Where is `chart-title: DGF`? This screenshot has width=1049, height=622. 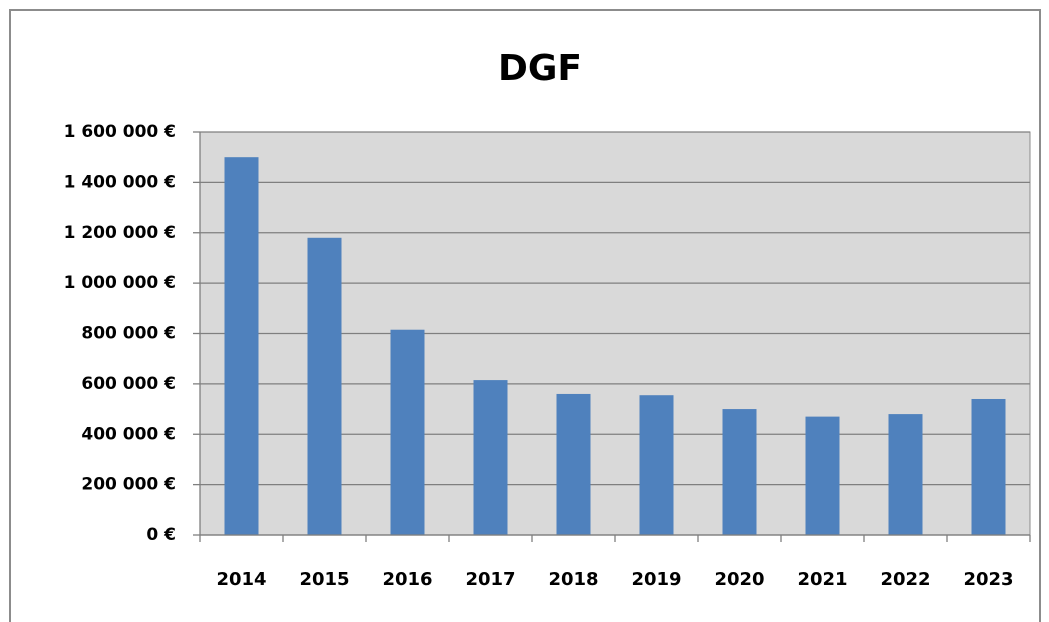
chart-title: DGF is located at coordinates (540, 68).